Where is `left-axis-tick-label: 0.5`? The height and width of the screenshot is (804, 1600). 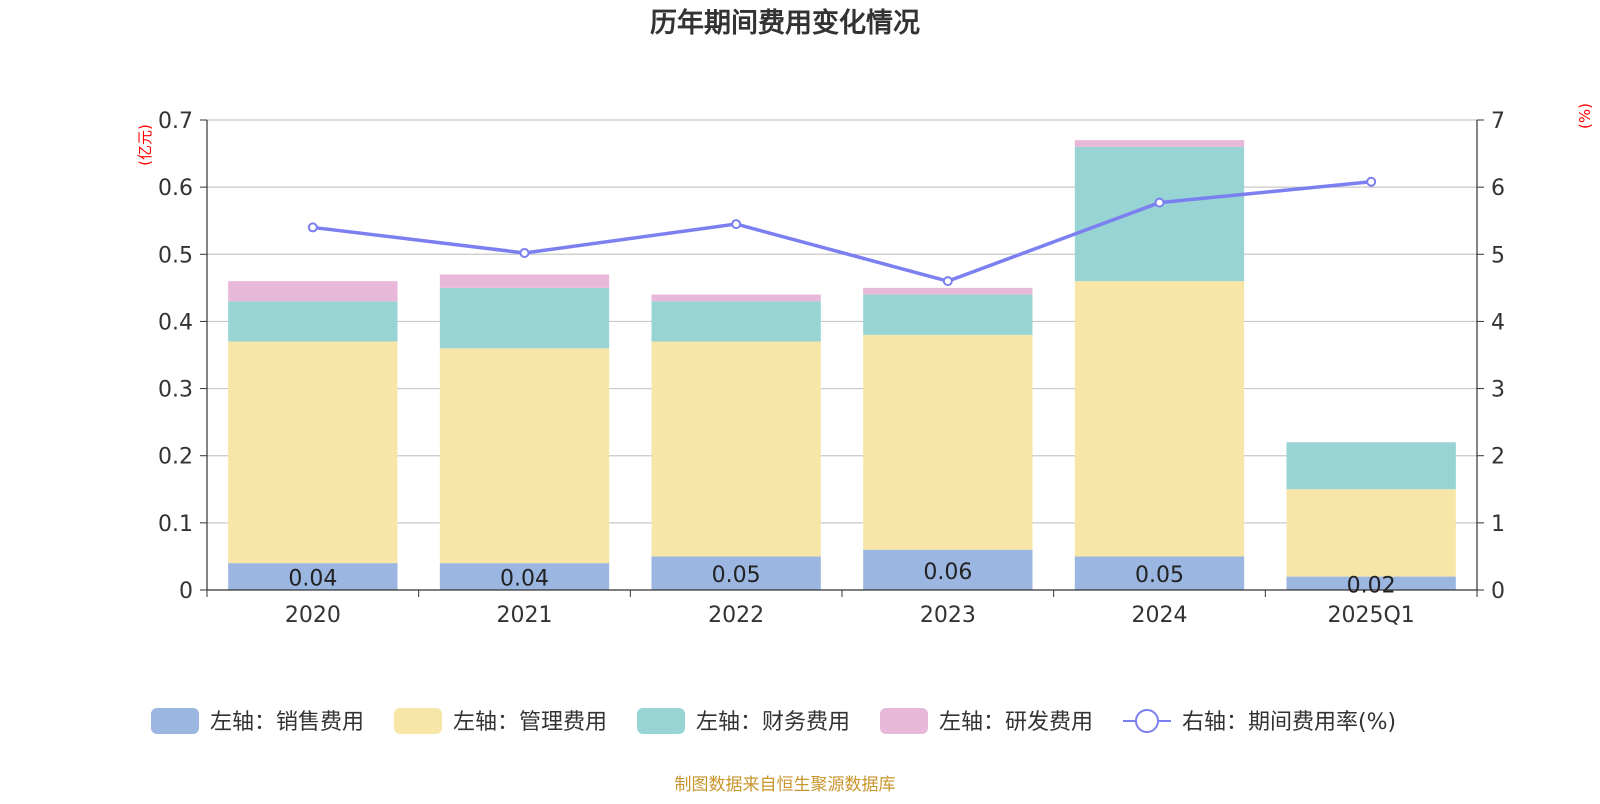 left-axis-tick-label: 0.5 is located at coordinates (175, 255).